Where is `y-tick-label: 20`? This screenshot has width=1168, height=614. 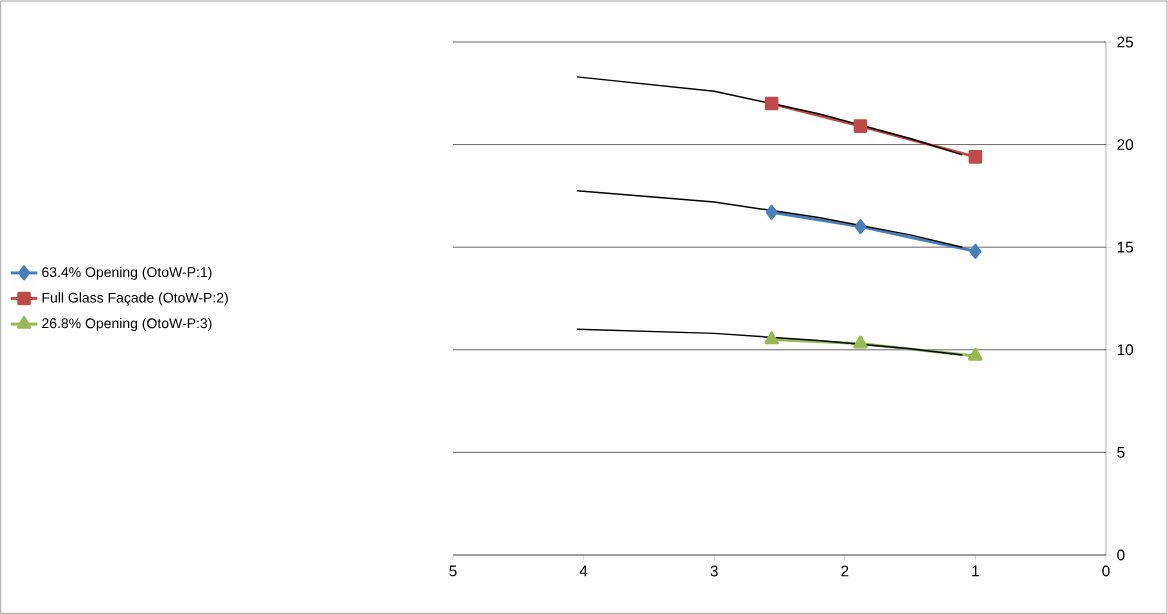
y-tick-label: 20 is located at coordinates (1125, 145).